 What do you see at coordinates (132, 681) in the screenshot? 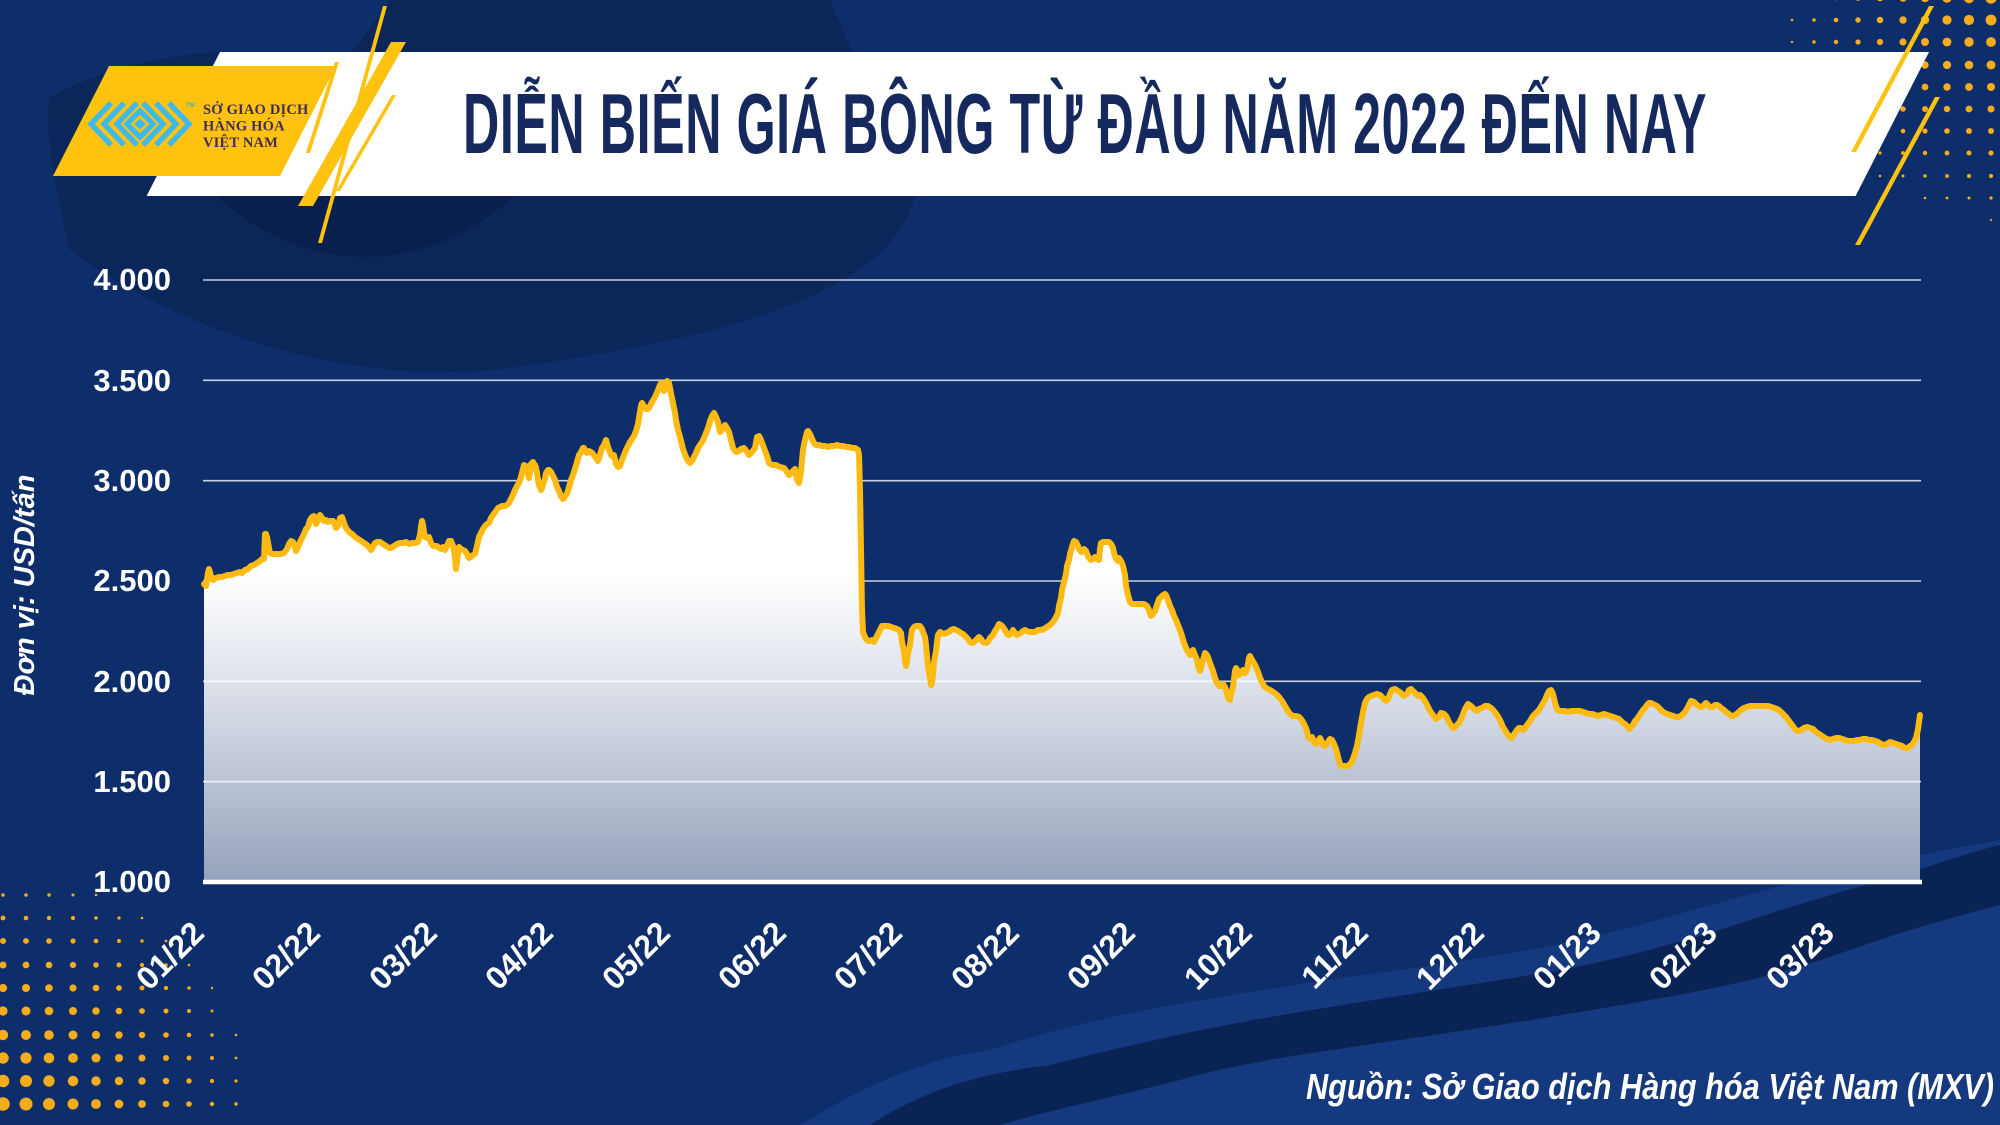
I see `svg-text: 2.000` at bounding box center [132, 681].